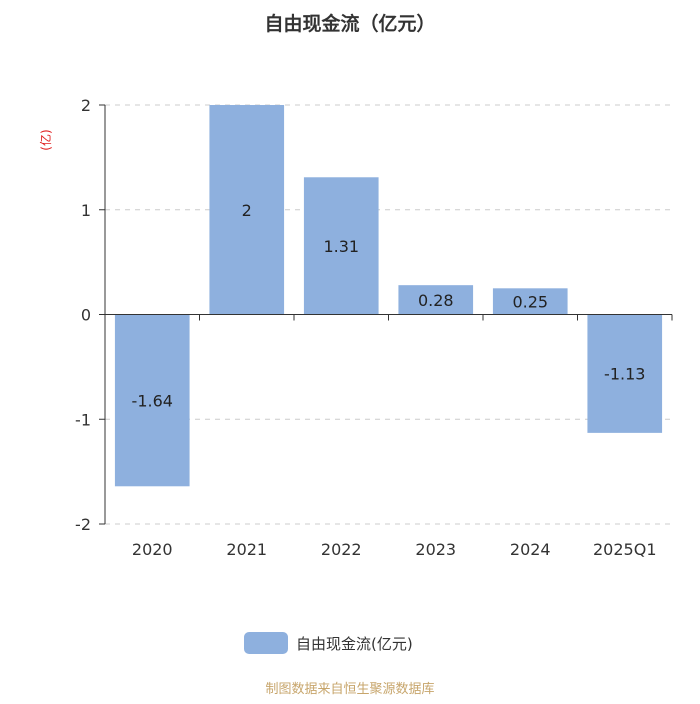 This screenshot has width=700, height=704. I want to click on x-tick-label: 2020, so click(152, 549).